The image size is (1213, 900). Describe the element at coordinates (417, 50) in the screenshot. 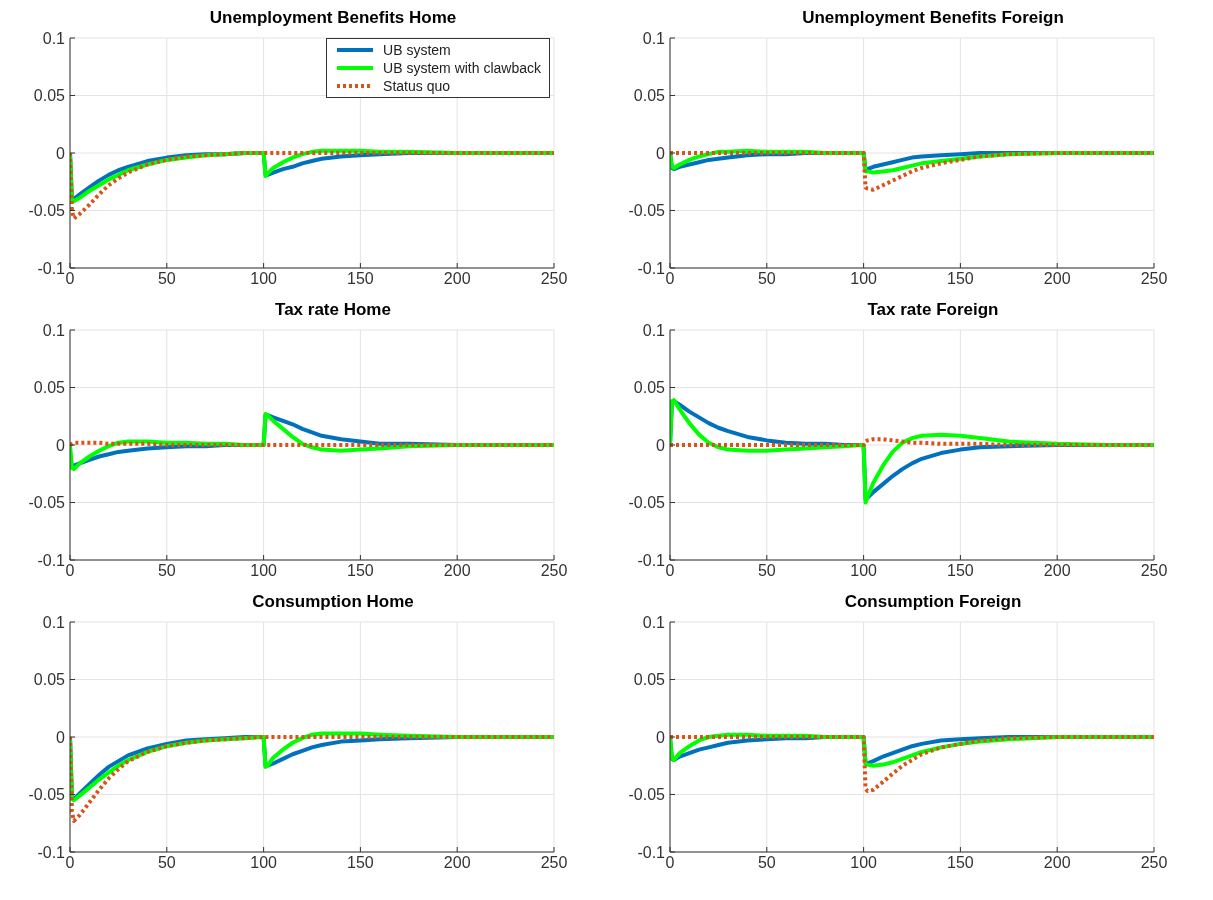

I see `legend-label: UB system` at that location.